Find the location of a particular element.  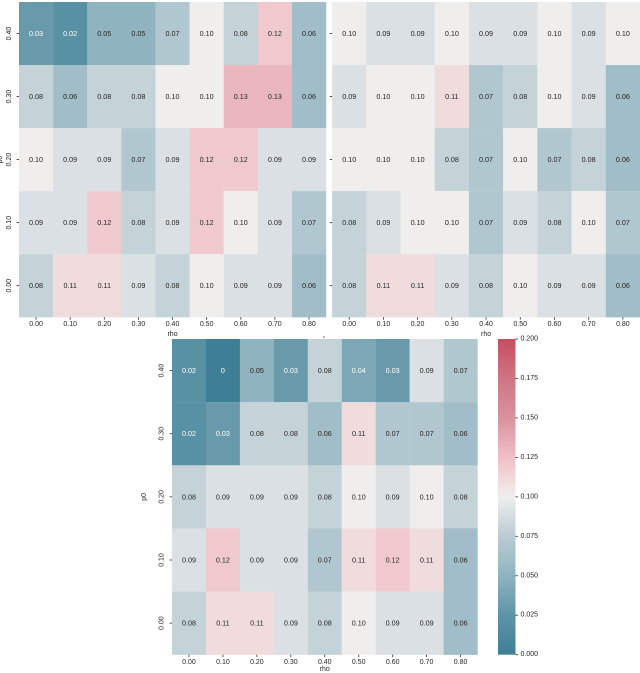

svg-text: 0.100 is located at coordinates (530, 496).